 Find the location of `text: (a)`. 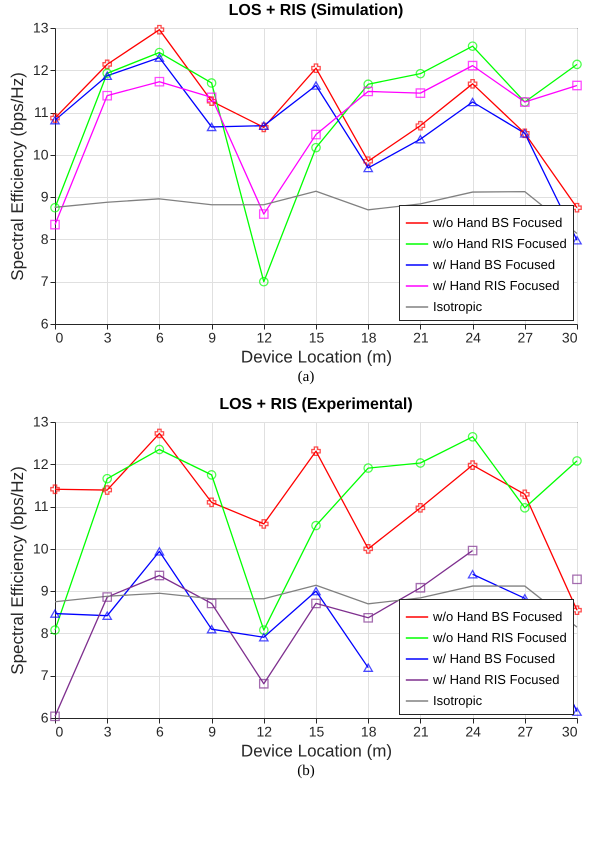

text: (a) is located at coordinates (306, 377).